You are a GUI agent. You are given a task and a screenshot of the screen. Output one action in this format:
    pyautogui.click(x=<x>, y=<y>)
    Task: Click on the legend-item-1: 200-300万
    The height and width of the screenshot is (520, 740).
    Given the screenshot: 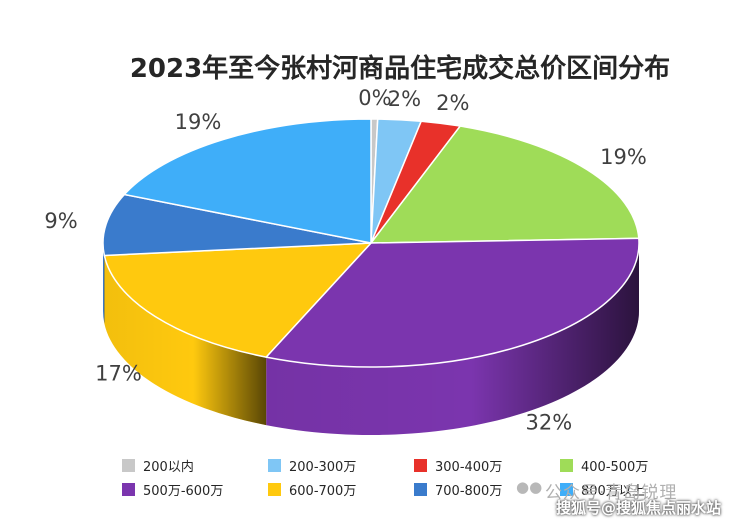 What is the action you would take?
    pyautogui.click(x=341, y=465)
    